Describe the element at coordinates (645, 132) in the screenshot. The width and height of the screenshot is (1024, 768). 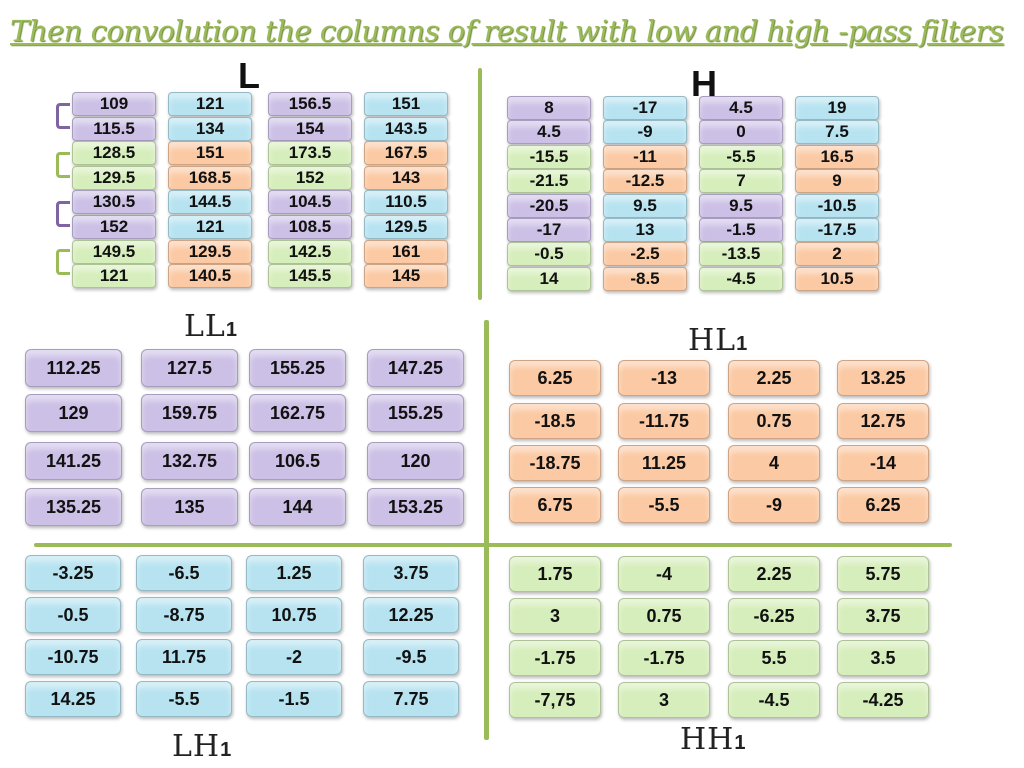
I see `h_matrix-cell: -9` at that location.